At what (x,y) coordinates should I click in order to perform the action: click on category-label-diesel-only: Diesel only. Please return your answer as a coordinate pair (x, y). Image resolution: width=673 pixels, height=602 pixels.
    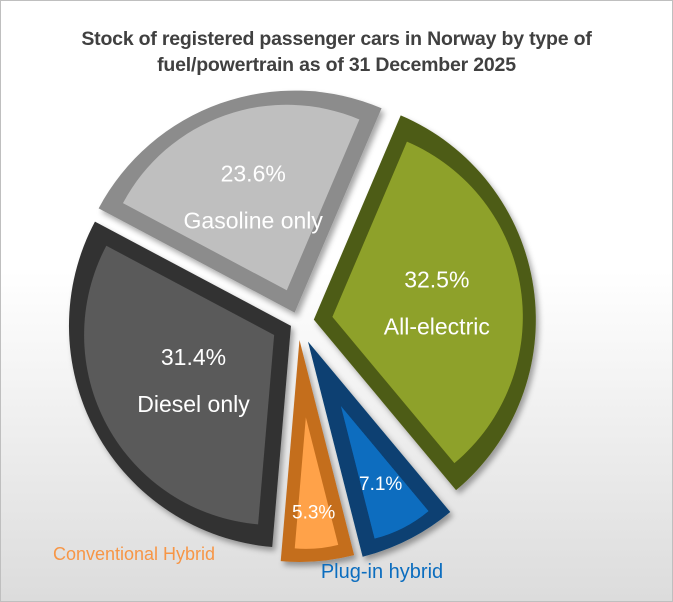
    Looking at the image, I should click on (193, 404).